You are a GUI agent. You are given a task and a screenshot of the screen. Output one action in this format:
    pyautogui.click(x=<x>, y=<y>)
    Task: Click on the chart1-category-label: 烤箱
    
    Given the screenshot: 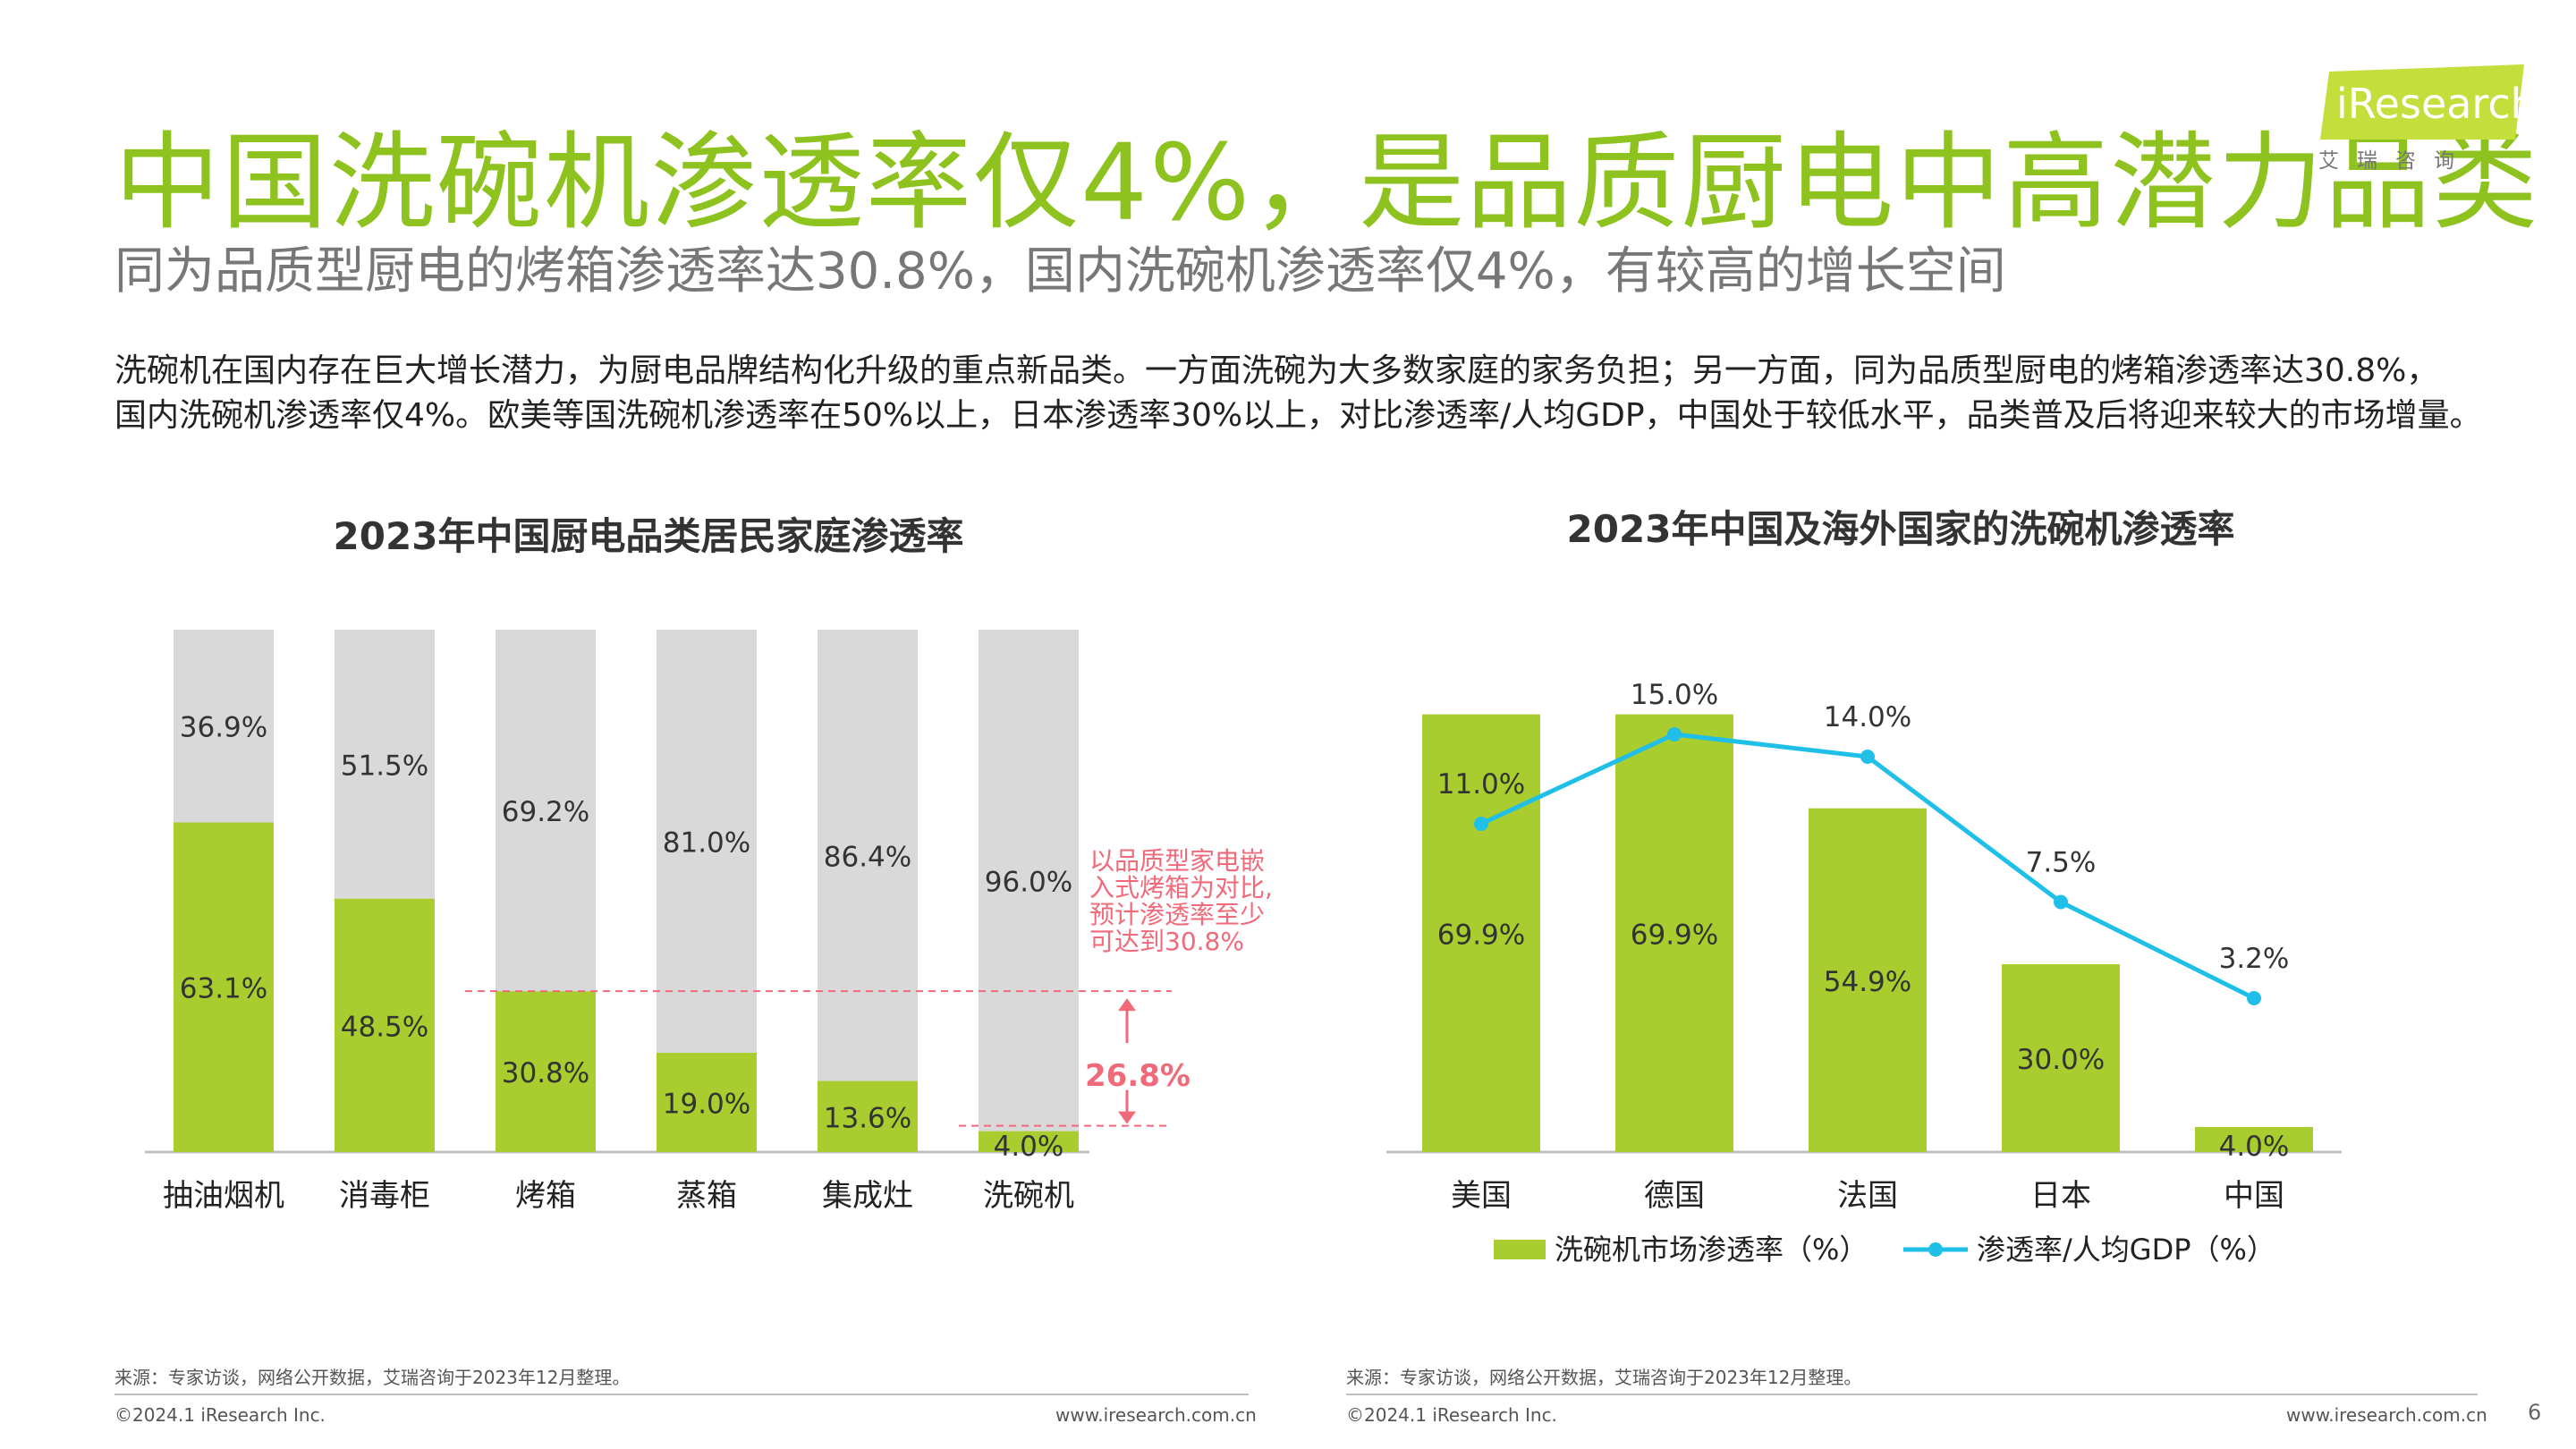 What is the action you would take?
    pyautogui.click(x=545, y=1196)
    